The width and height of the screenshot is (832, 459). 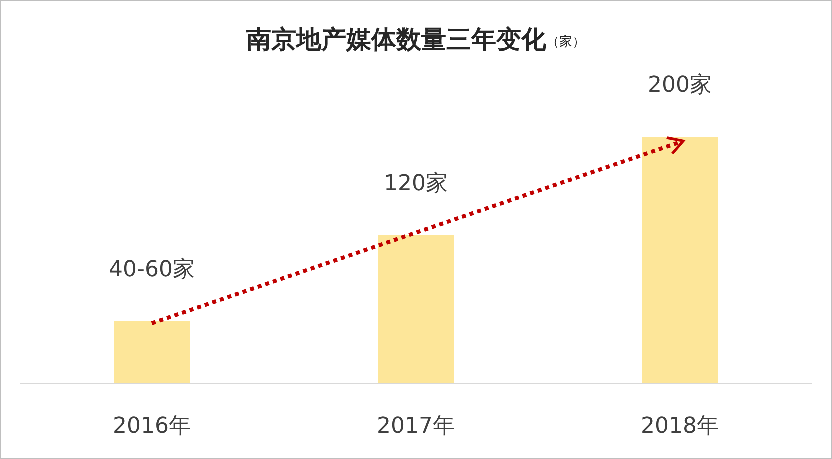 What do you see at coordinates (416, 183) in the screenshot?
I see `data-label: 120家` at bounding box center [416, 183].